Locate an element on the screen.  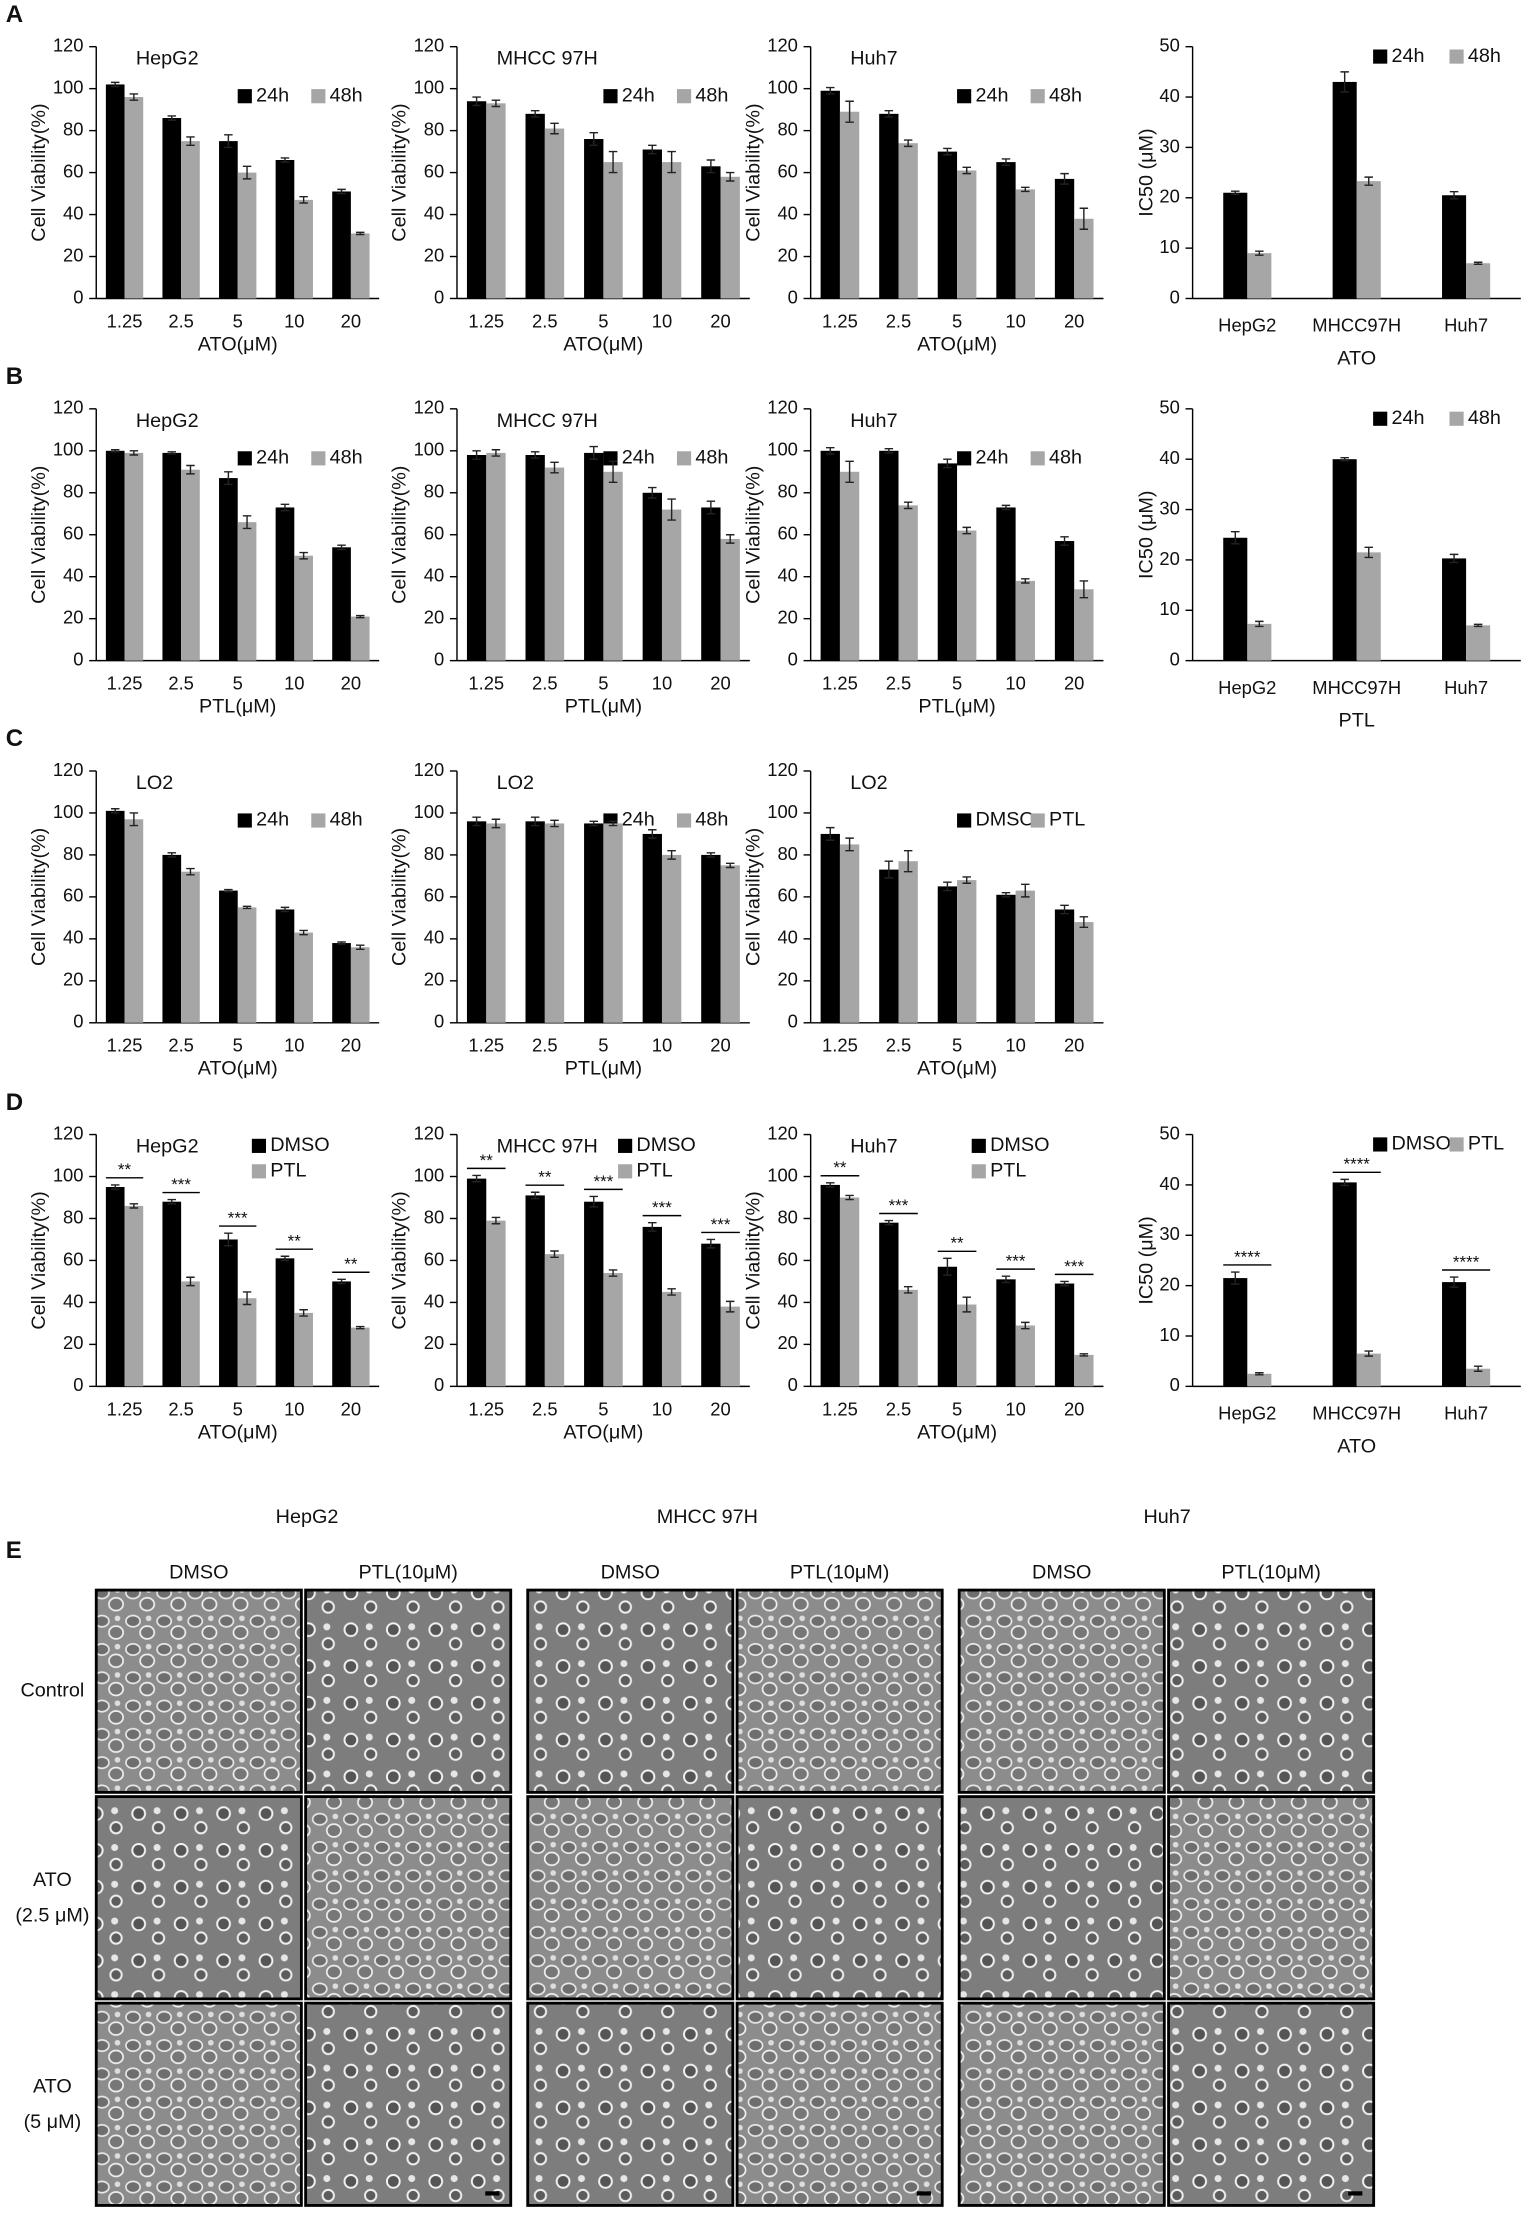
legend-label: 48h is located at coordinates (711, 820).